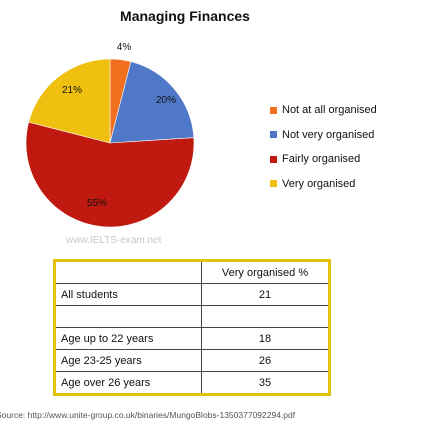 The image size is (431, 429). Describe the element at coordinates (128, 272) in the screenshot. I see `table-header-cell` at that location.